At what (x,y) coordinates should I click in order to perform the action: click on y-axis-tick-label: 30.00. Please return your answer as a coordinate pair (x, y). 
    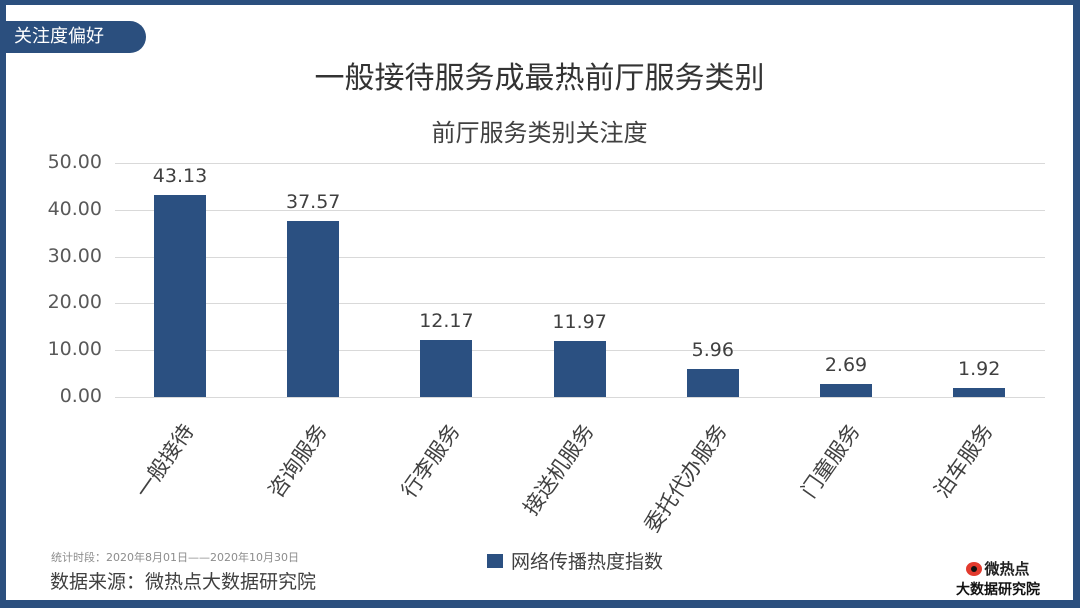
    Looking at the image, I should click on (74, 255).